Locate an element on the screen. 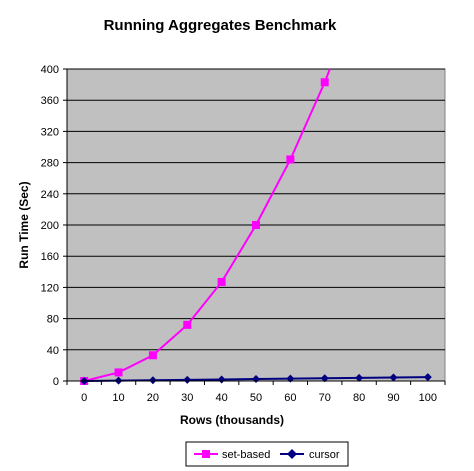 This screenshot has height=471, width=474. y-tick-label-320: 320 is located at coordinates (50, 132).